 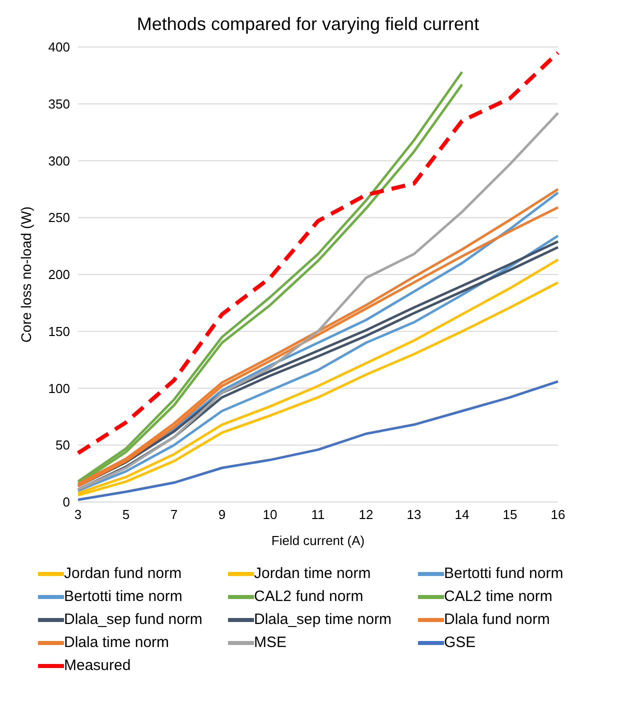 I want to click on legend-label: GSE, so click(x=460, y=642).